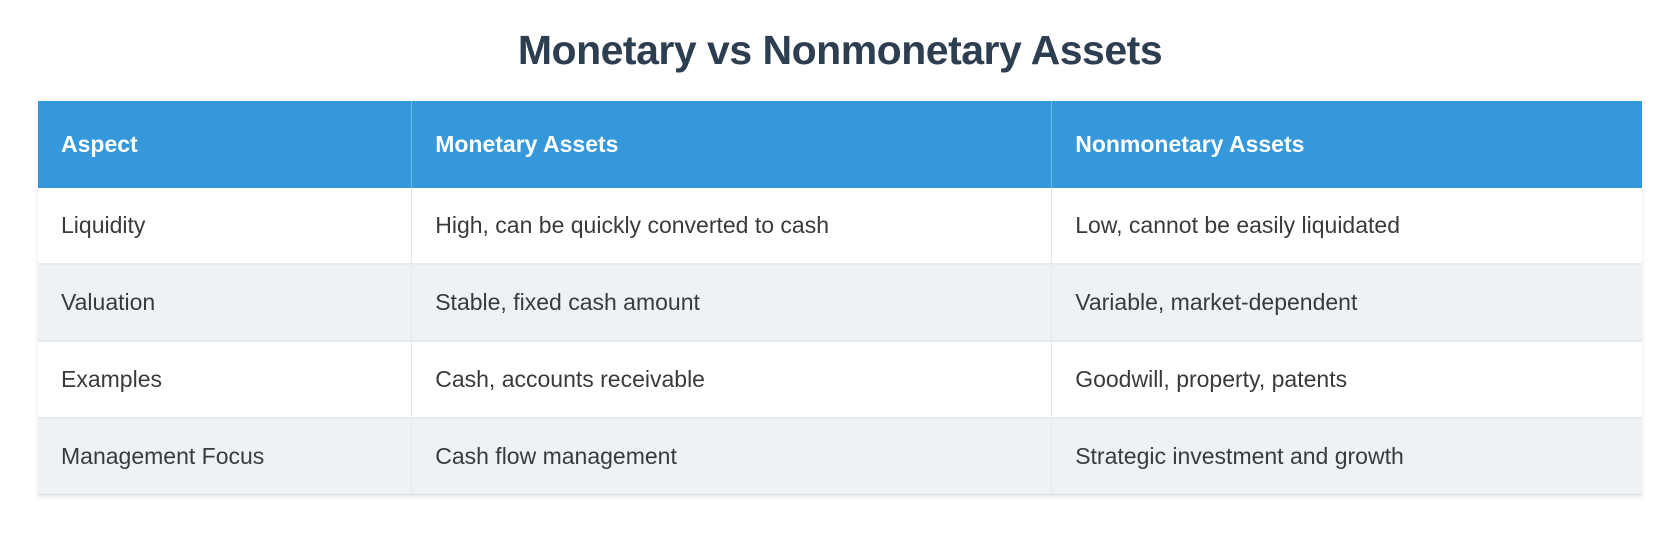 The width and height of the screenshot is (1680, 548). I want to click on table-cell: Valuation, so click(225, 302).